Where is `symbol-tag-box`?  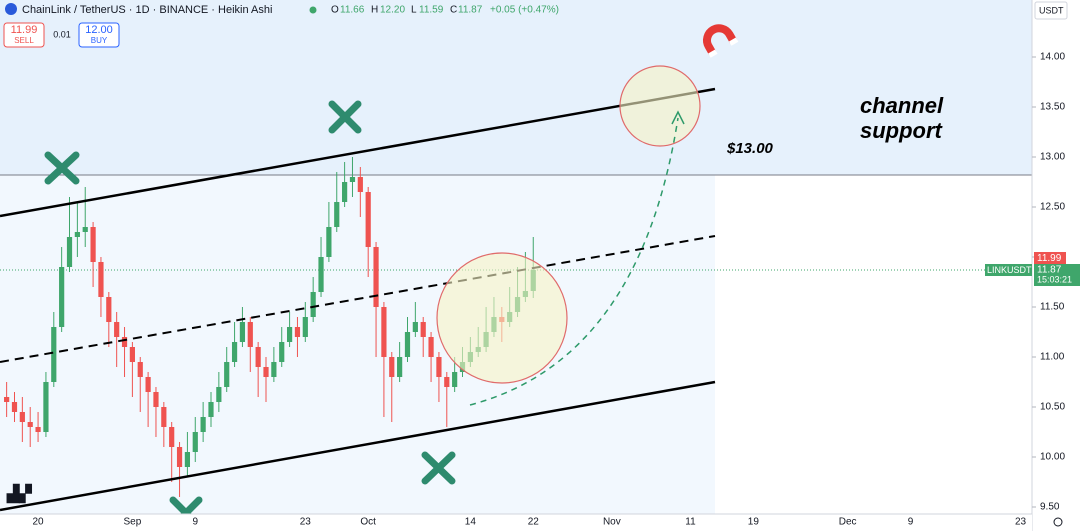
symbol-tag-box is located at coordinates (1008, 270).